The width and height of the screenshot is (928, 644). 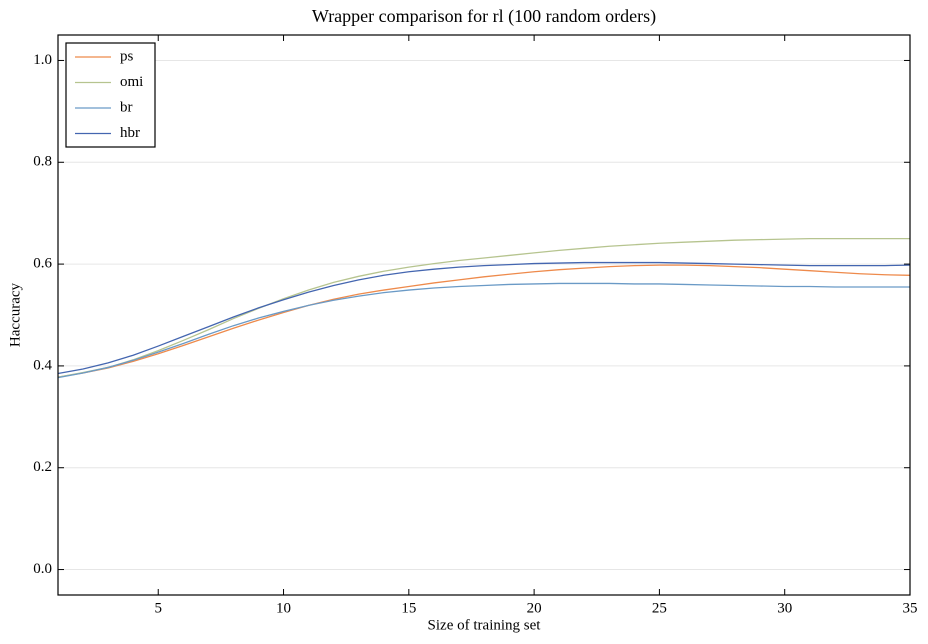 I want to click on y-tick-label: 0.6, so click(x=42, y=264).